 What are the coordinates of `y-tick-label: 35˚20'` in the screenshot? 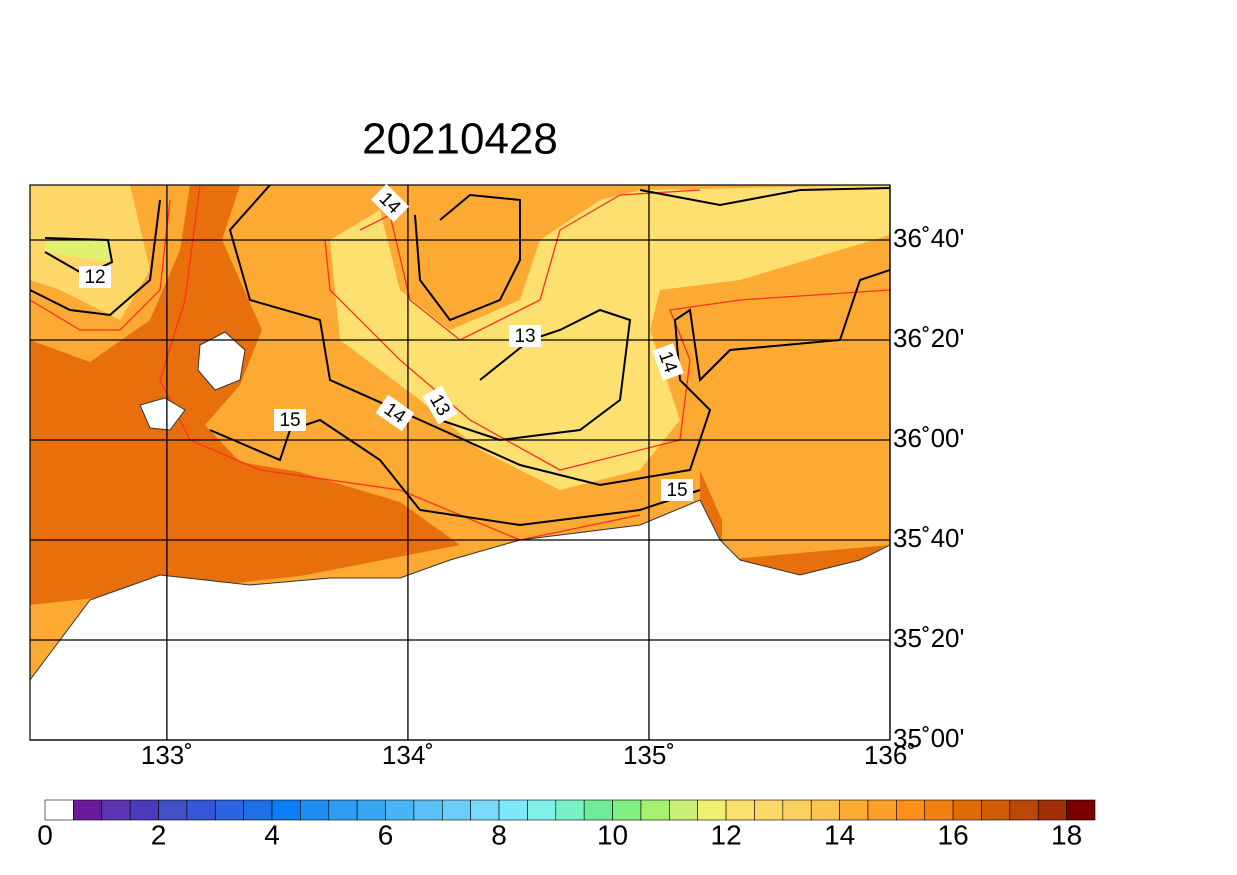 It's located at (928, 638).